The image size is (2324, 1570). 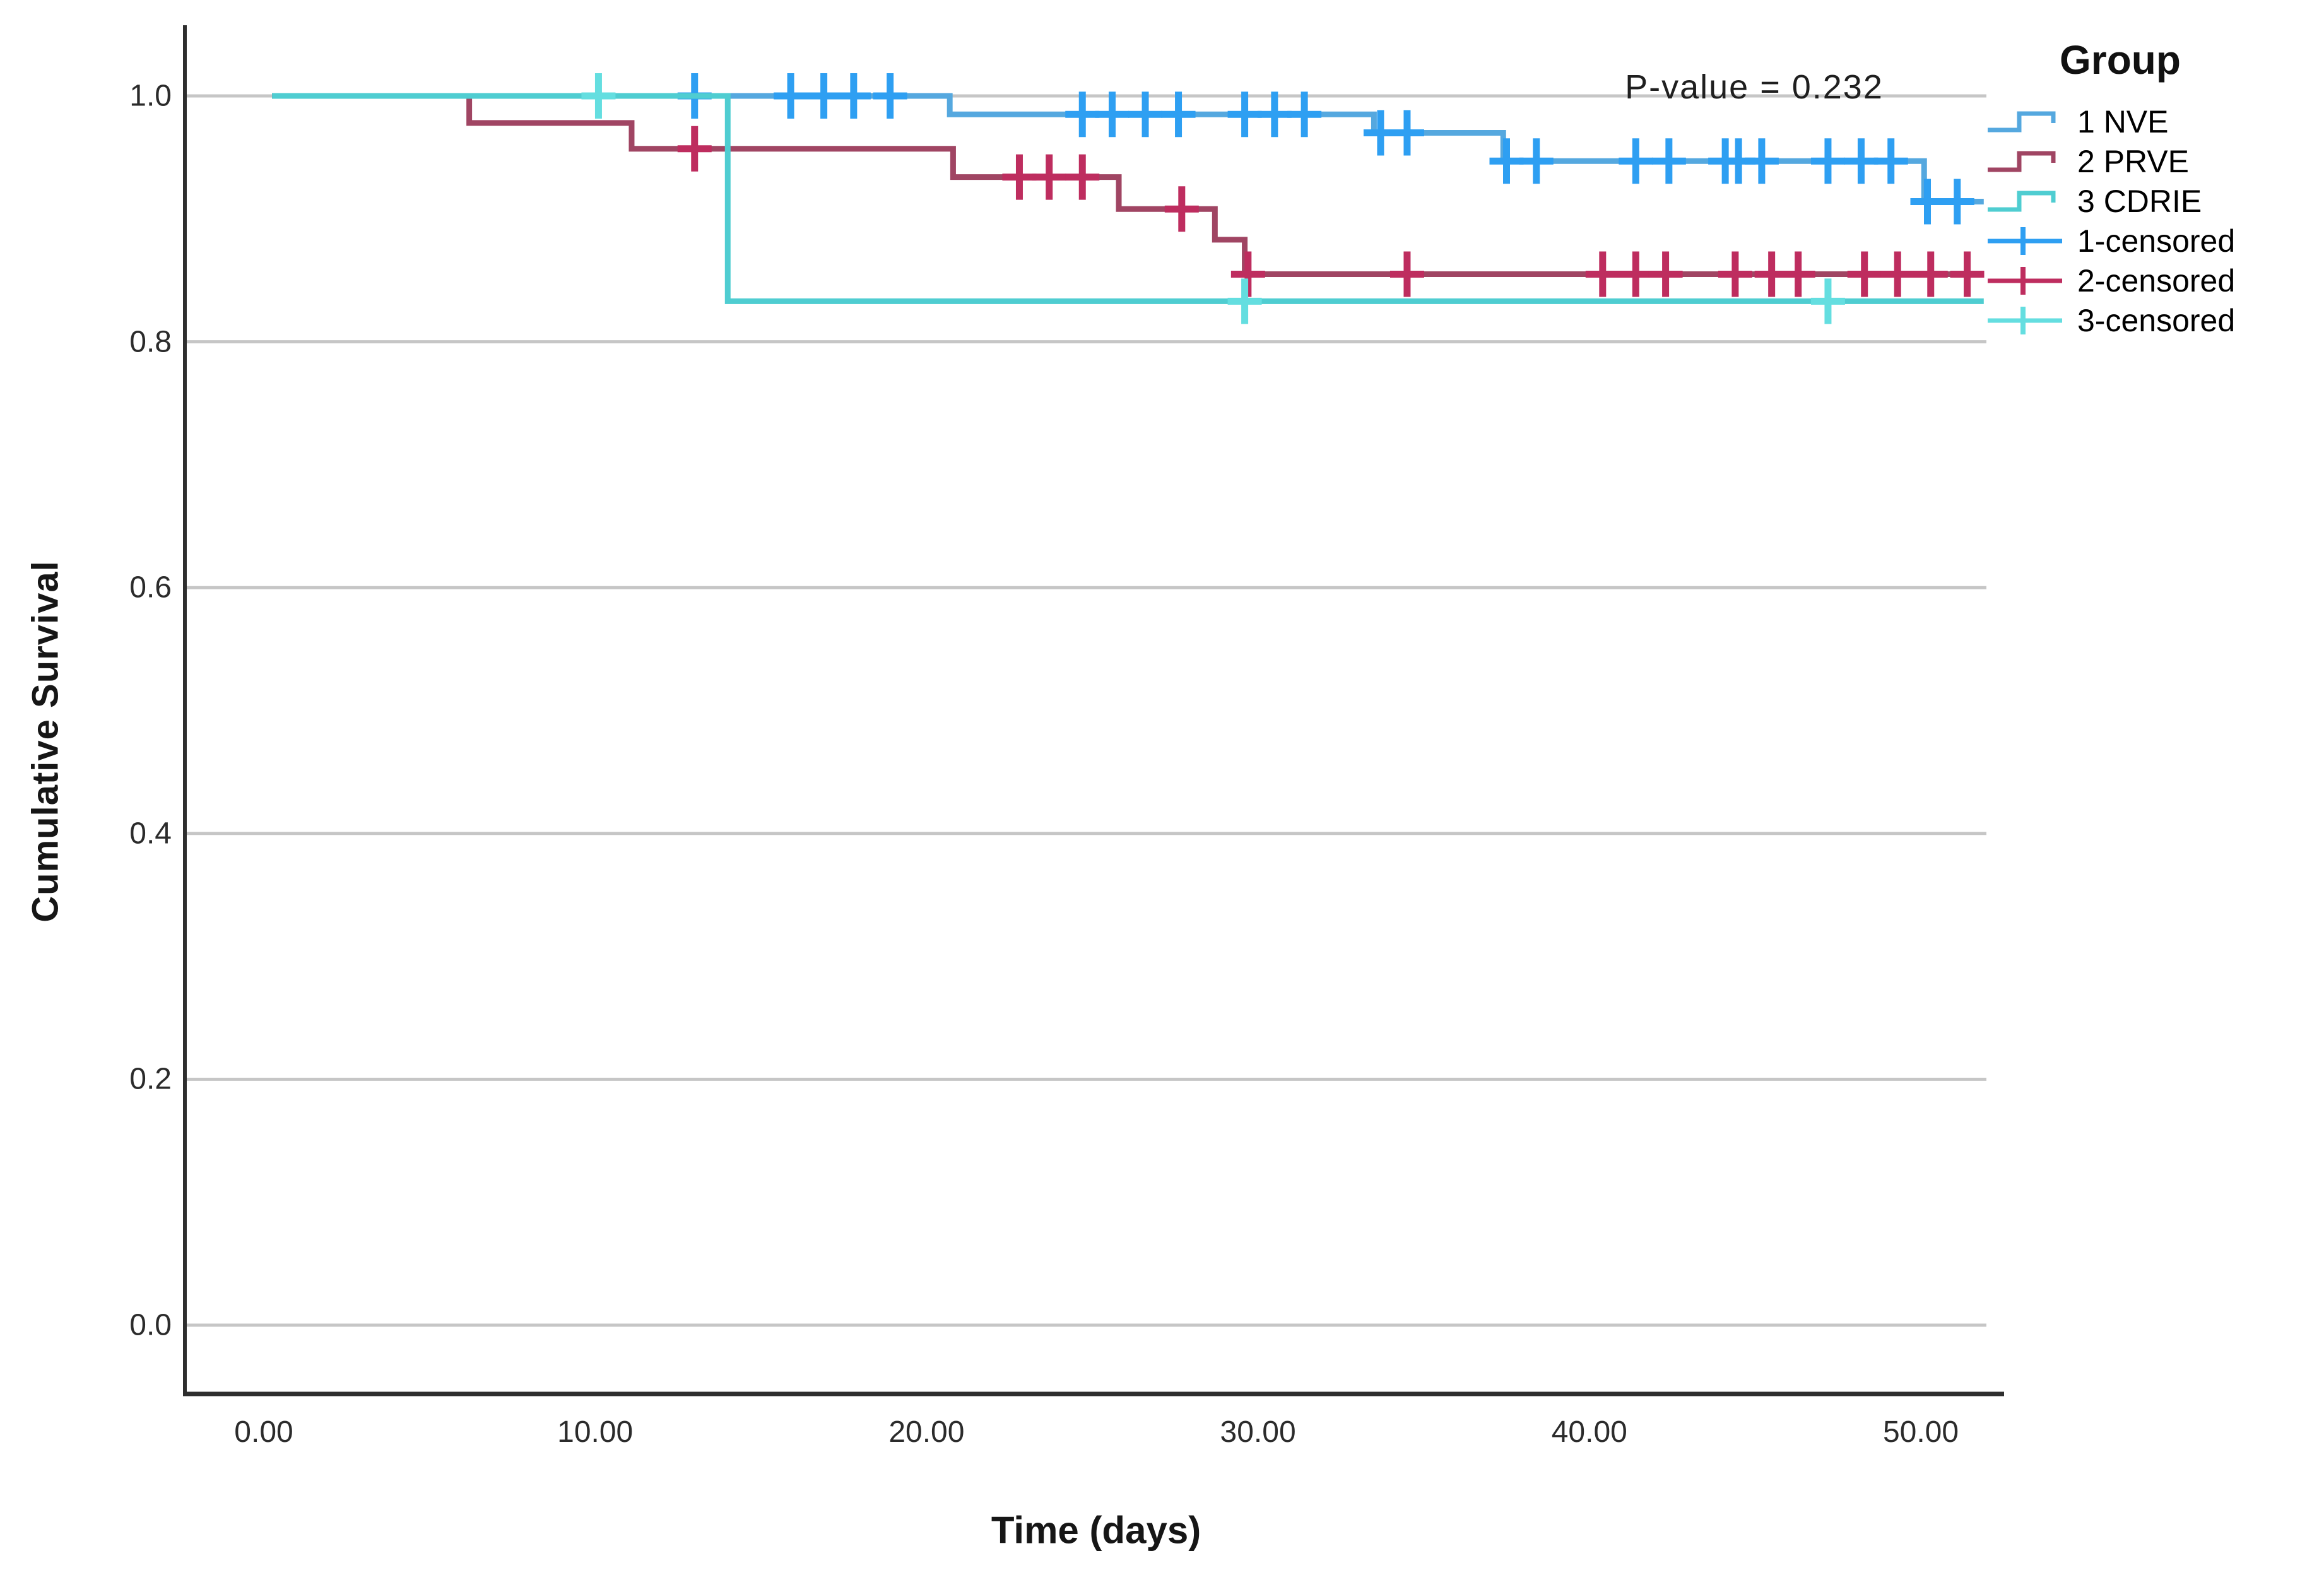 I want to click on legend-entry: 1 NVE, so click(x=2155, y=121).